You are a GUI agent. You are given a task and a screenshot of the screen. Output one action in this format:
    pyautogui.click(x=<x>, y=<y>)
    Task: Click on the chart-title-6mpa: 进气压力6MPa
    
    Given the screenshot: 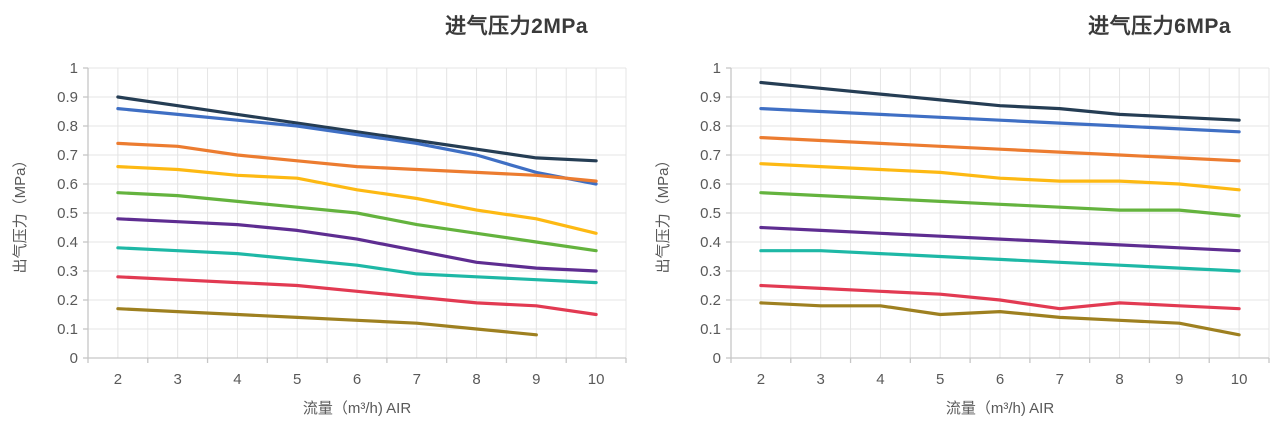 What is the action you would take?
    pyautogui.click(x=1159, y=26)
    